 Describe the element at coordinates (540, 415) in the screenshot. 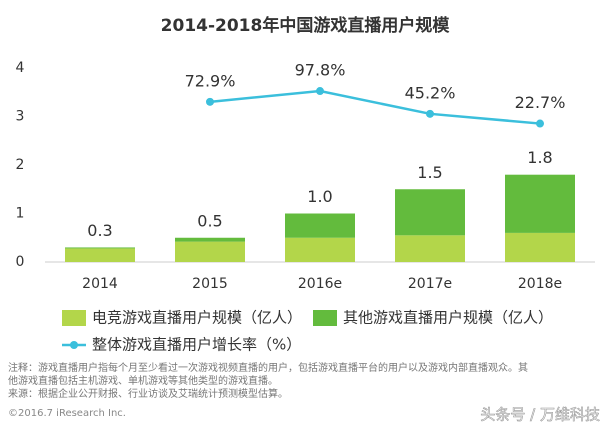

I see `watermark: 头条号 / 万维科技` at that location.